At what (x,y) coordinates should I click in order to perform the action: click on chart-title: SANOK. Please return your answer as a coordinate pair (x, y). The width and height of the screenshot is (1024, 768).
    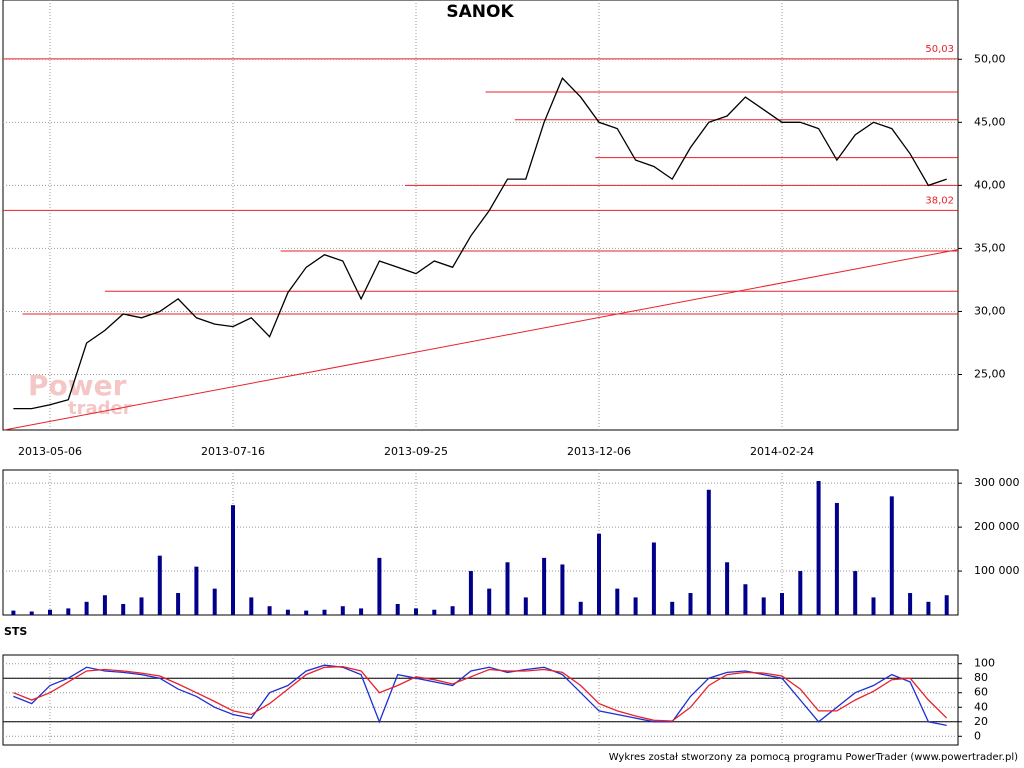
    Looking at the image, I should click on (480, 12).